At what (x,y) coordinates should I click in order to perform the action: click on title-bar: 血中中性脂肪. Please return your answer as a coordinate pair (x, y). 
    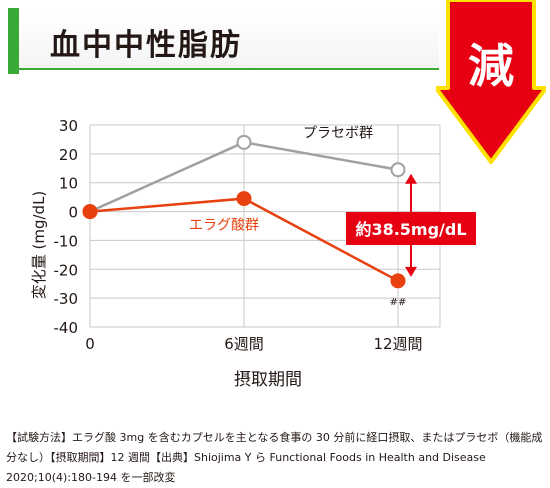
    Looking at the image, I should click on (219, 41).